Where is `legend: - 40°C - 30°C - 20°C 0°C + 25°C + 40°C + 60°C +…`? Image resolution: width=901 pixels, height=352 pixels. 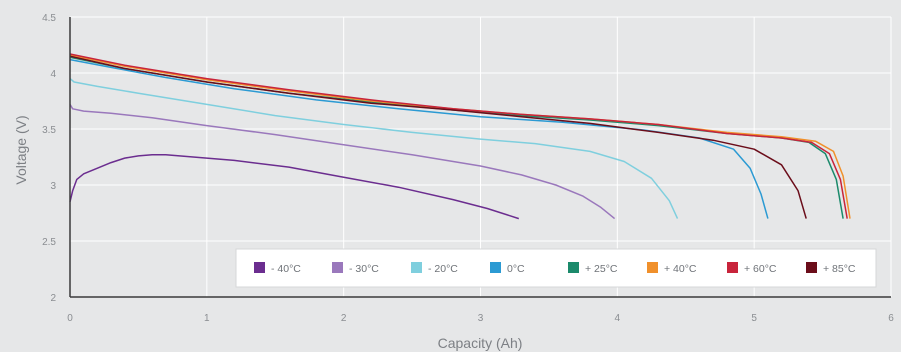 legend: - 40°C - 30°C - 20°C 0°C + 25°C + 40°C + 60°C +… is located at coordinates (556, 268).